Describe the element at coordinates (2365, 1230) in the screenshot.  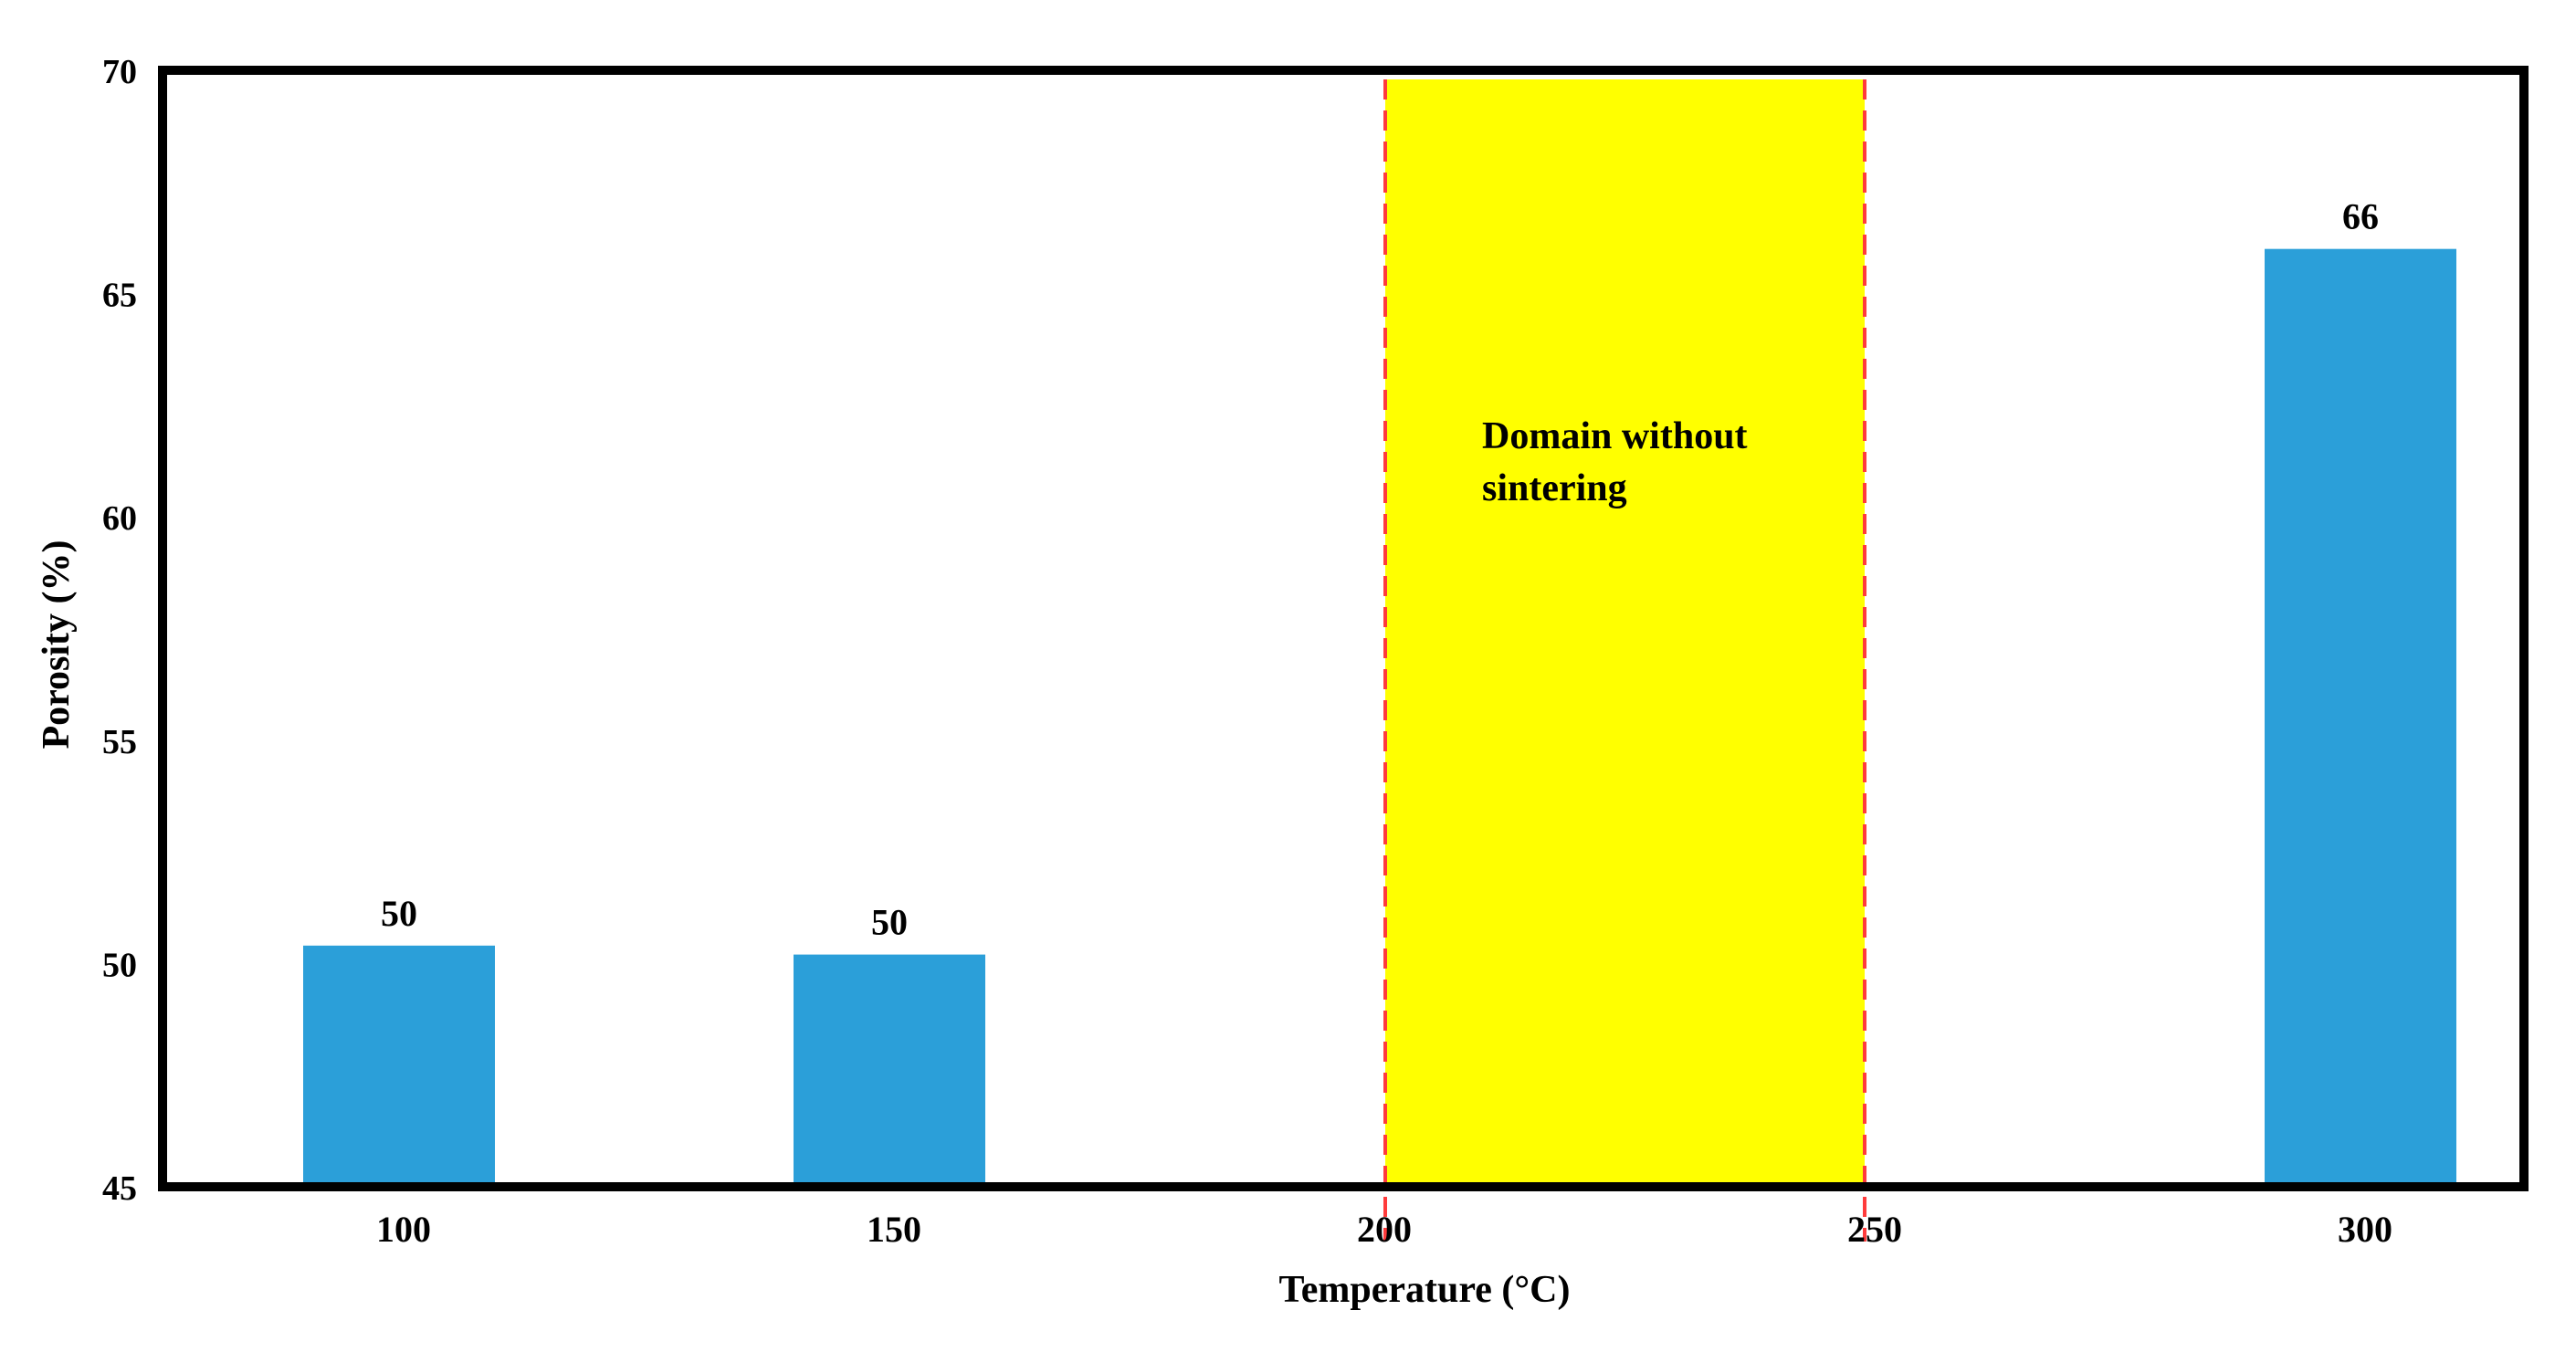
I see `x-tick-label: 300` at that location.